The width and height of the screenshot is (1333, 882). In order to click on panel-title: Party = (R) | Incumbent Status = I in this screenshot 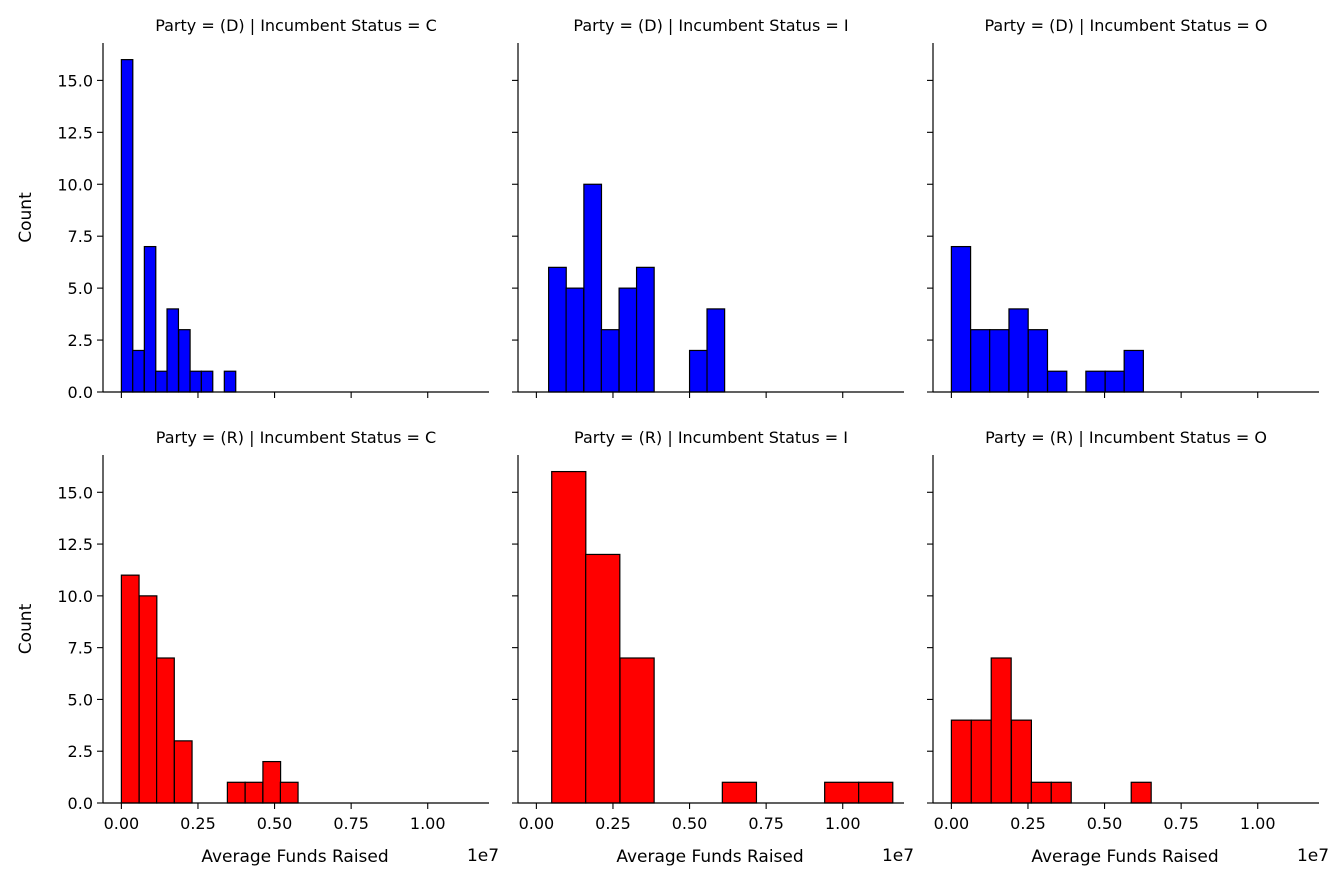, I will do `click(711, 437)`.